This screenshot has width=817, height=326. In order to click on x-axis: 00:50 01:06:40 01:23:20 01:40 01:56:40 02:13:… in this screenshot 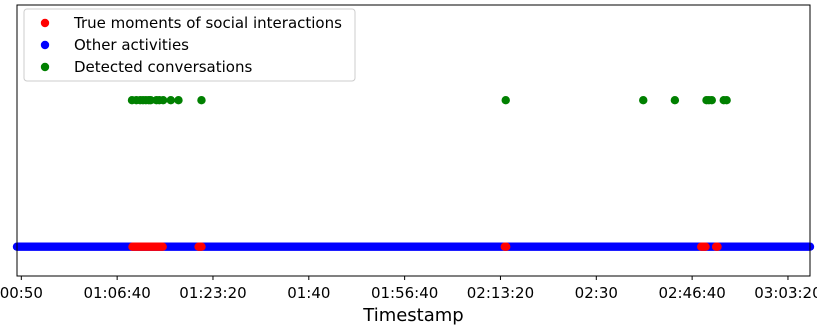, I will do `click(408, 289)`.